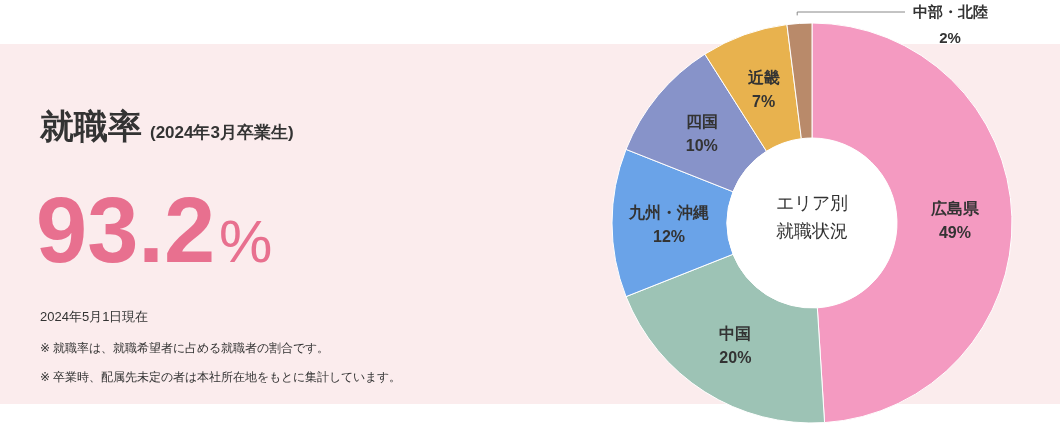  Describe the element at coordinates (701, 121) in the screenshot. I see `slice-label: 四国` at that location.